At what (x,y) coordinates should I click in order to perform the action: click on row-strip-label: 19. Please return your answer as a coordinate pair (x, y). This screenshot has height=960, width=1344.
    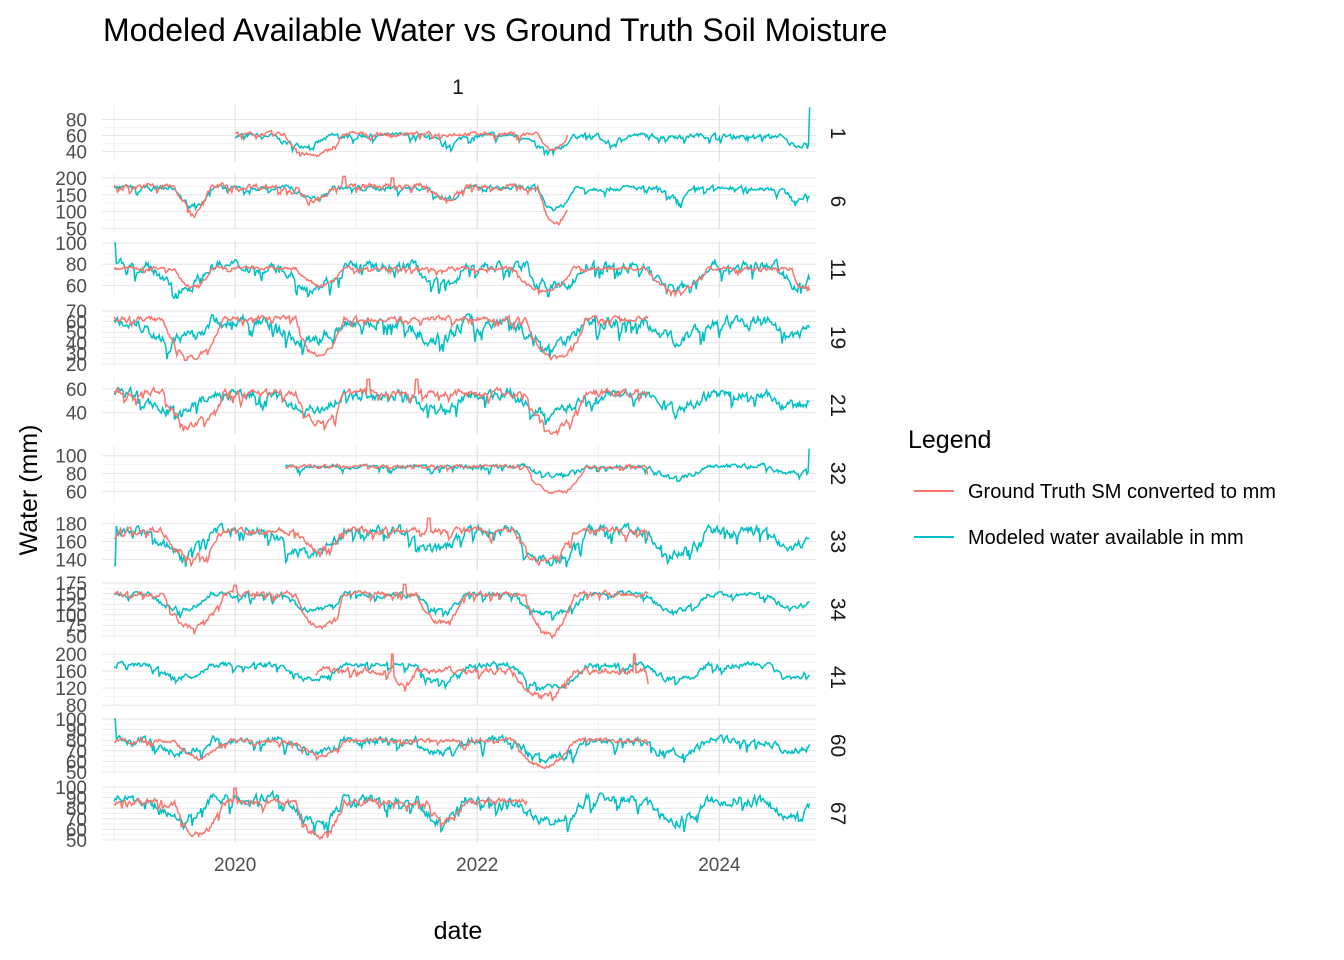
    Looking at the image, I should click on (837, 337).